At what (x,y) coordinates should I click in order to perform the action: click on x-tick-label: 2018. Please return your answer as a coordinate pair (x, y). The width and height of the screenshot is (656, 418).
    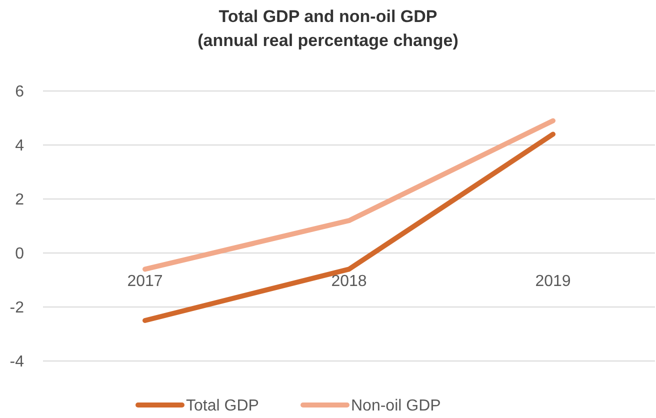
    Looking at the image, I should click on (349, 281).